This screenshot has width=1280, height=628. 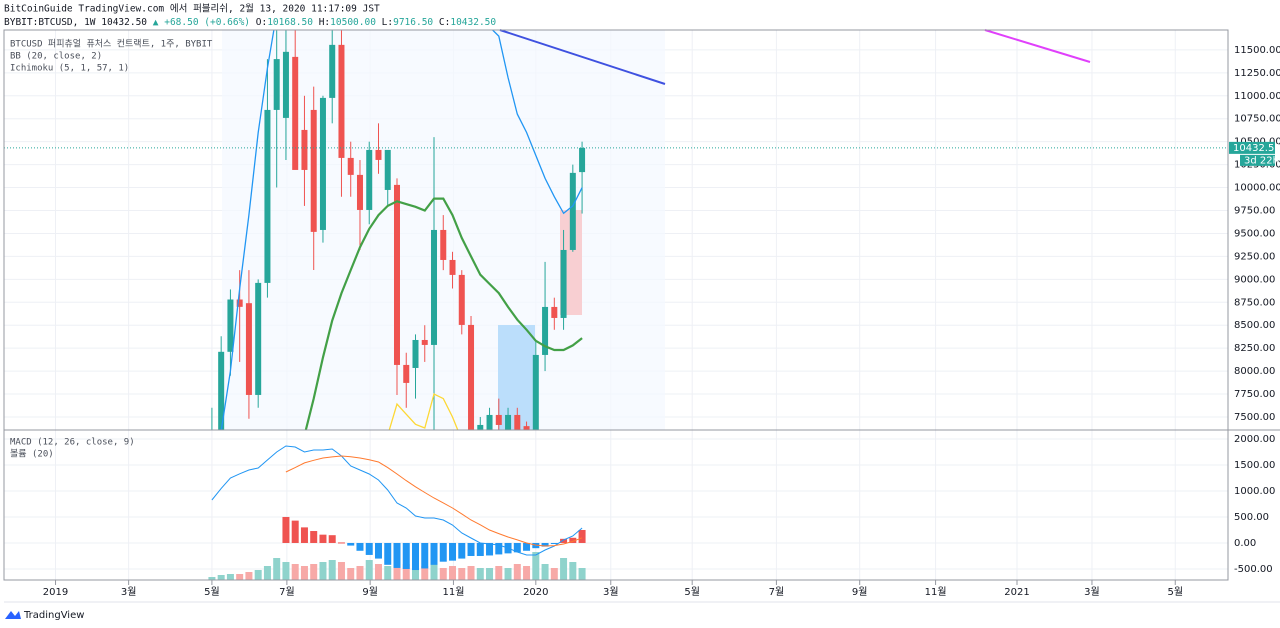 I want to click on last: 10432.50, so click(x=124, y=22).